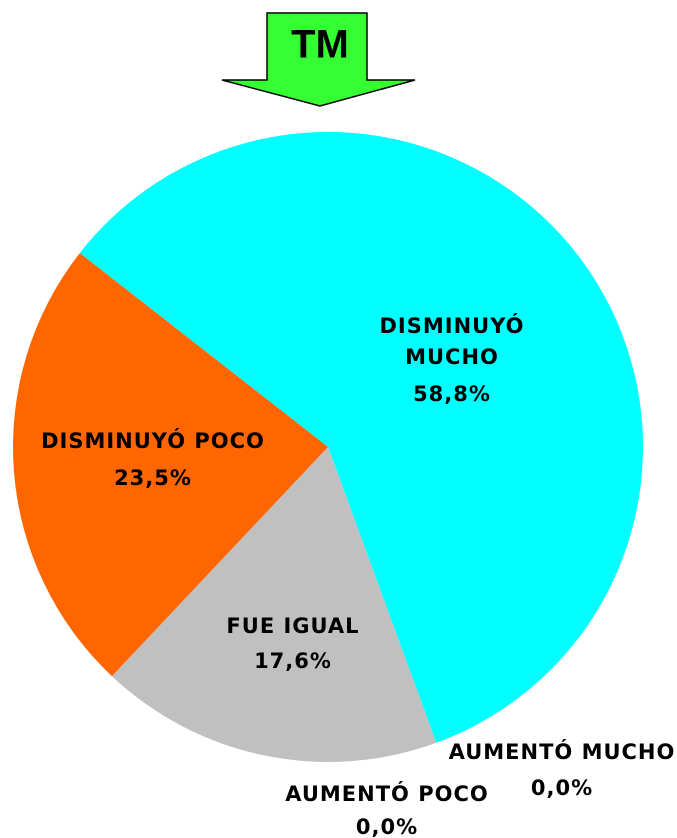 Image resolution: width=677 pixels, height=838 pixels. I want to click on chart-title: TM, so click(320, 45).